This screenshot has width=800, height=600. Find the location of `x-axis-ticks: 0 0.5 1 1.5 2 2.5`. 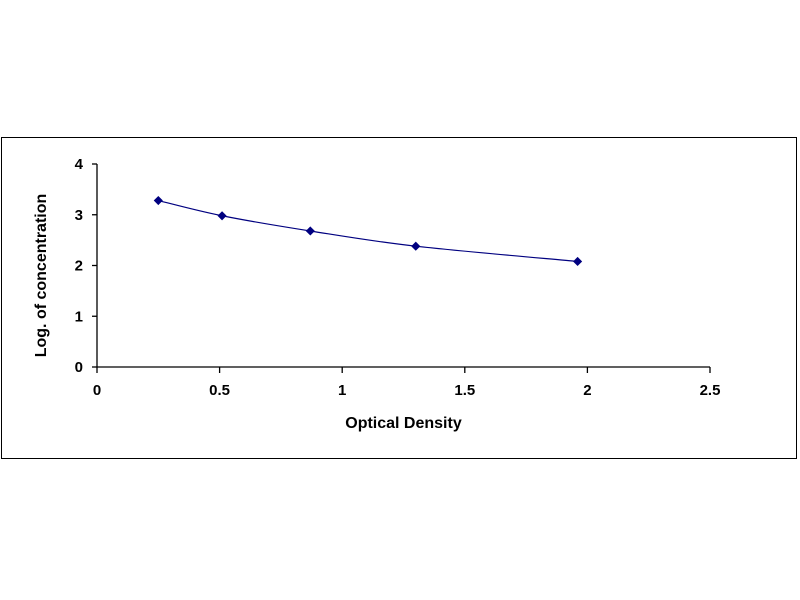

x-axis-ticks: 0 0.5 1 1.5 2 2.5 is located at coordinates (407, 383).